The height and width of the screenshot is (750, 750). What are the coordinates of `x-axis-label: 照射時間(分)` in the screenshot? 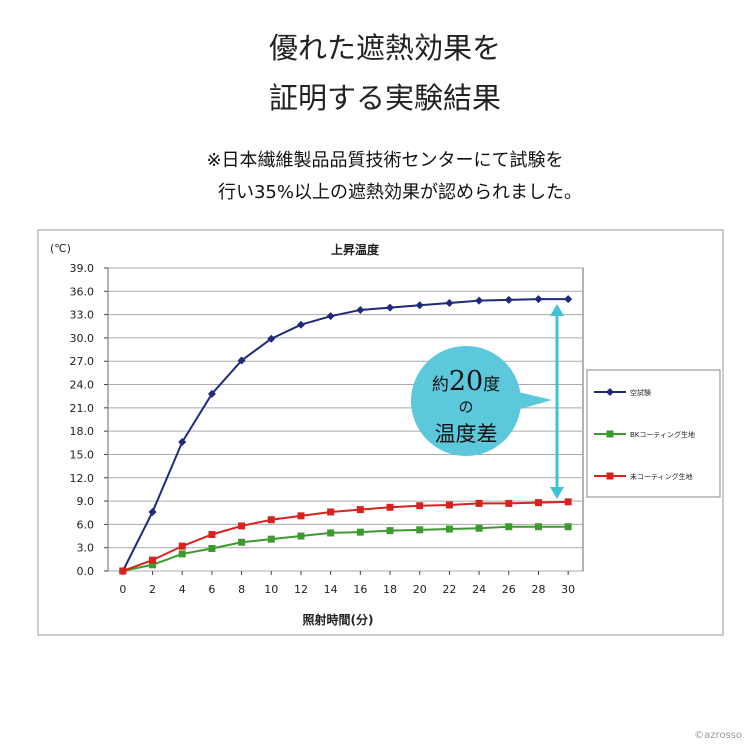 It's located at (338, 619).